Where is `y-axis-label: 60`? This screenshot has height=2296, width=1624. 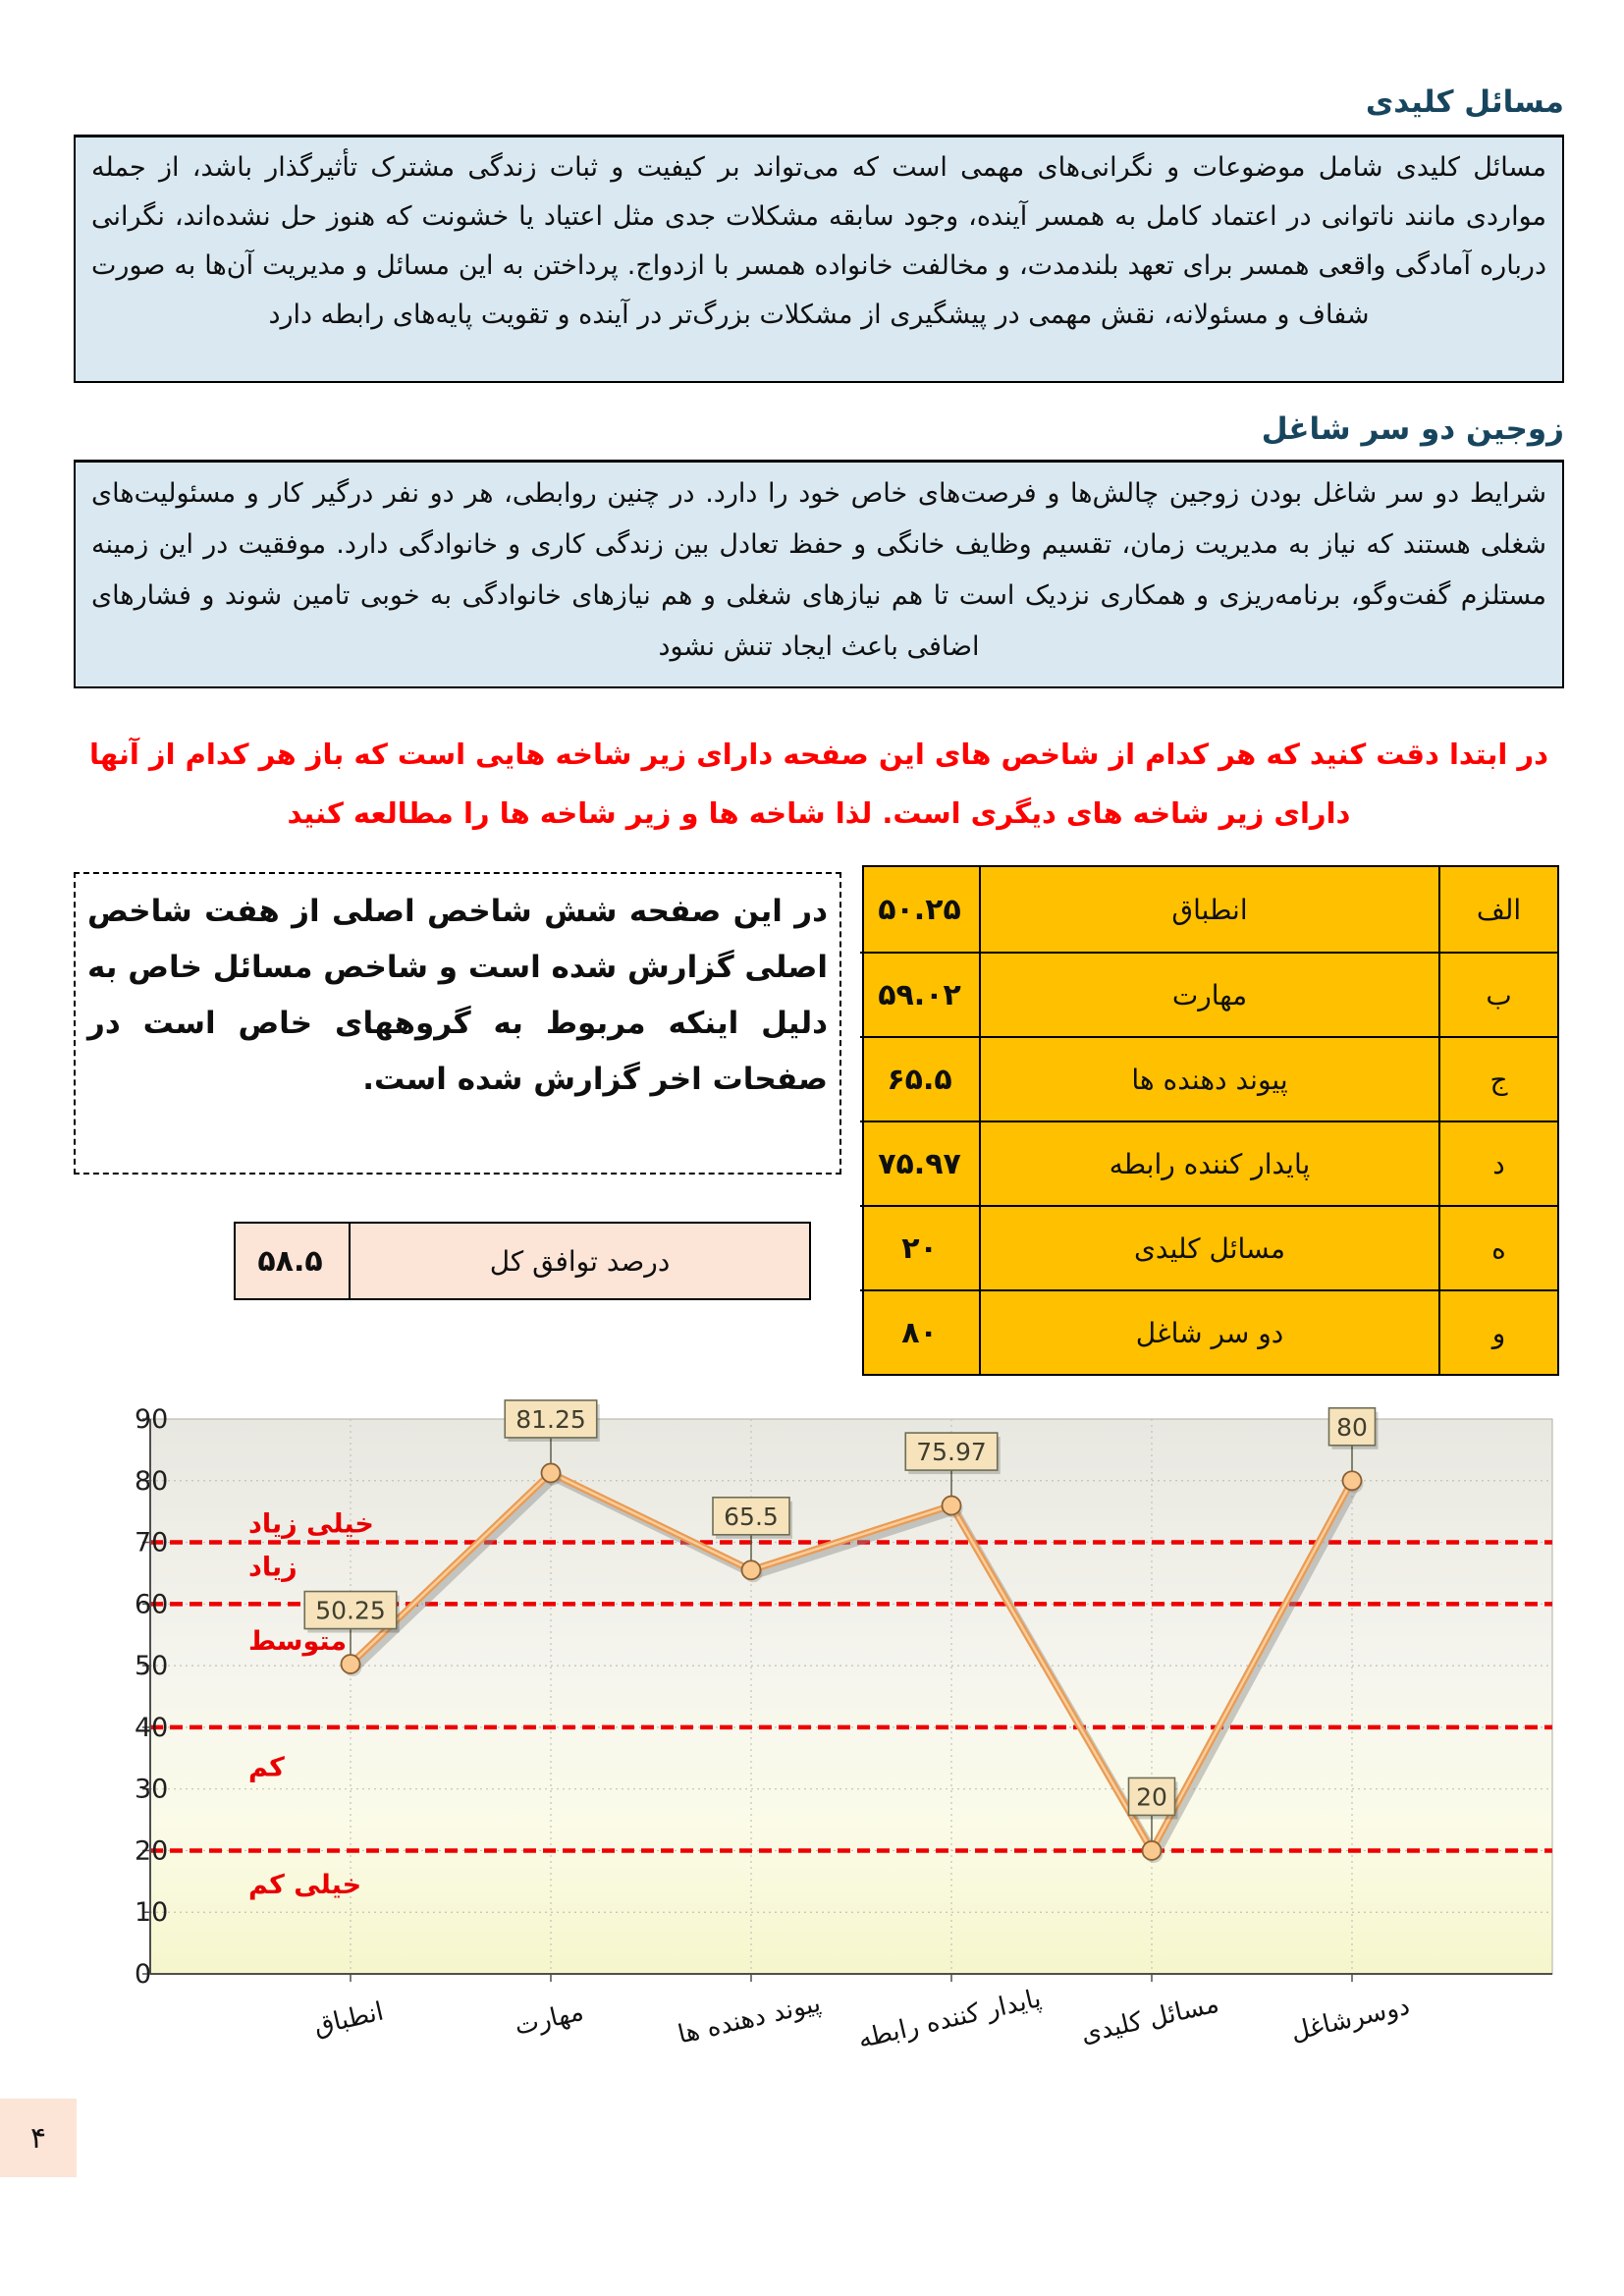
y-axis-label: 60 is located at coordinates (151, 1604).